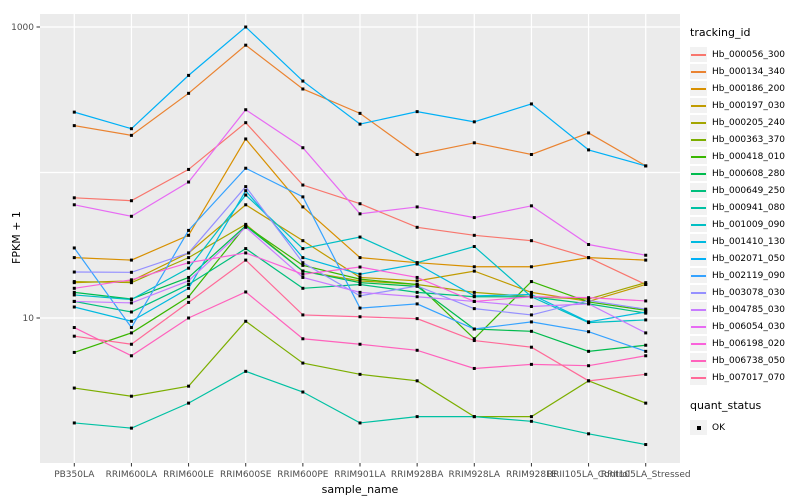  Describe the element at coordinates (29, 319) in the screenshot. I see `svg-text: 10` at that location.